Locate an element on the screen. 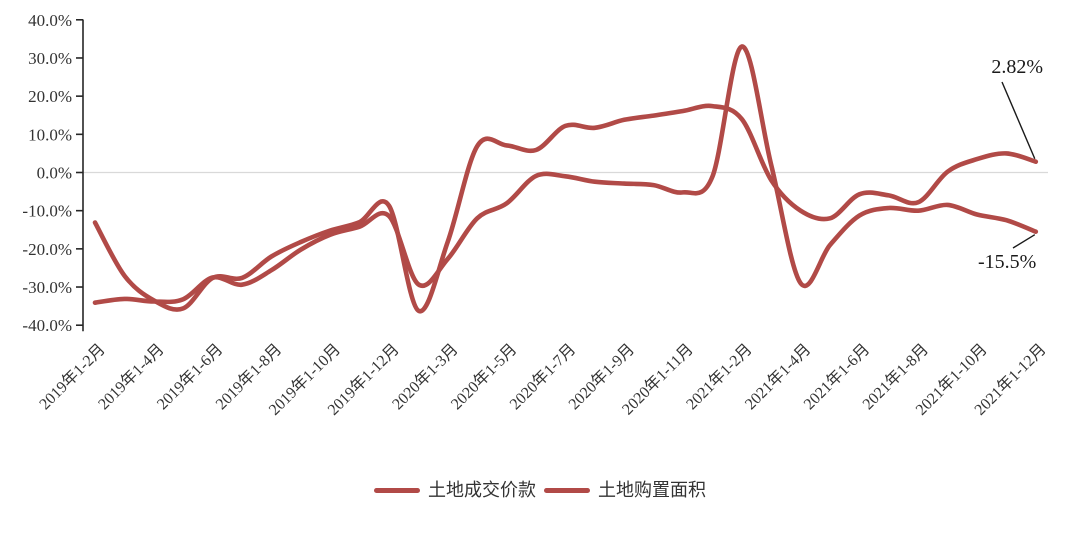 This screenshot has height=538, width=1080. y-tick-label: -20.0% is located at coordinates (47, 249).